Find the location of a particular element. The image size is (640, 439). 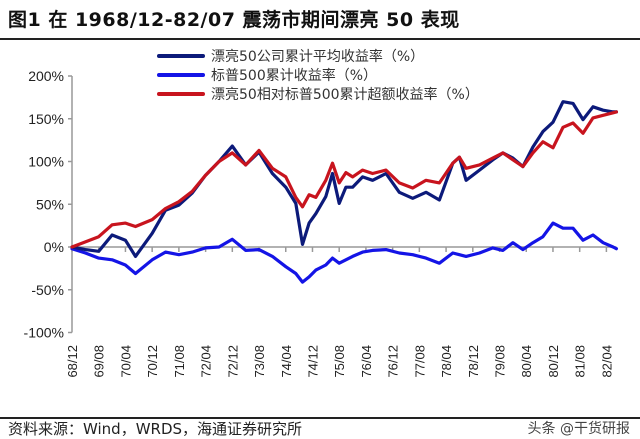

y-tick-label: 150% is located at coordinates (46, 119).